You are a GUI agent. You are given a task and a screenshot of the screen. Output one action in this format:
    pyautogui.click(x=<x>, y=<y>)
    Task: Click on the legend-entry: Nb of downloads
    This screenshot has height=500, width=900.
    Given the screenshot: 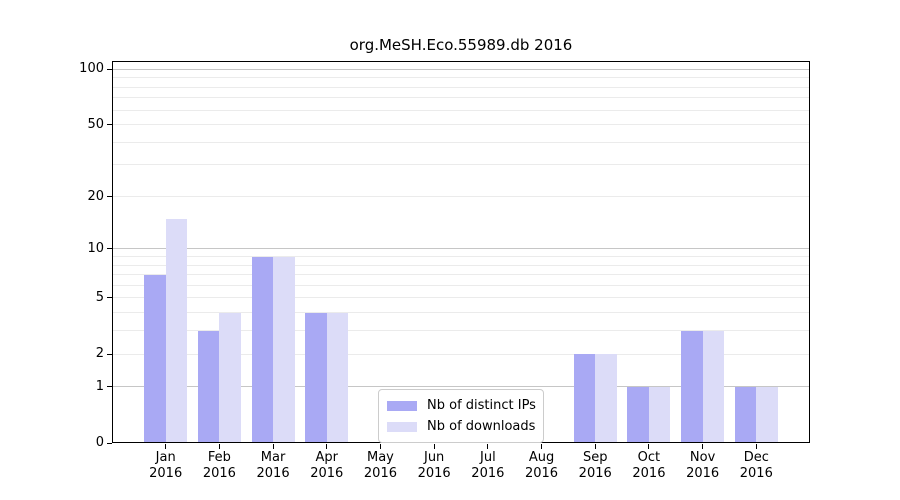 What is the action you would take?
    pyautogui.click(x=461, y=426)
    